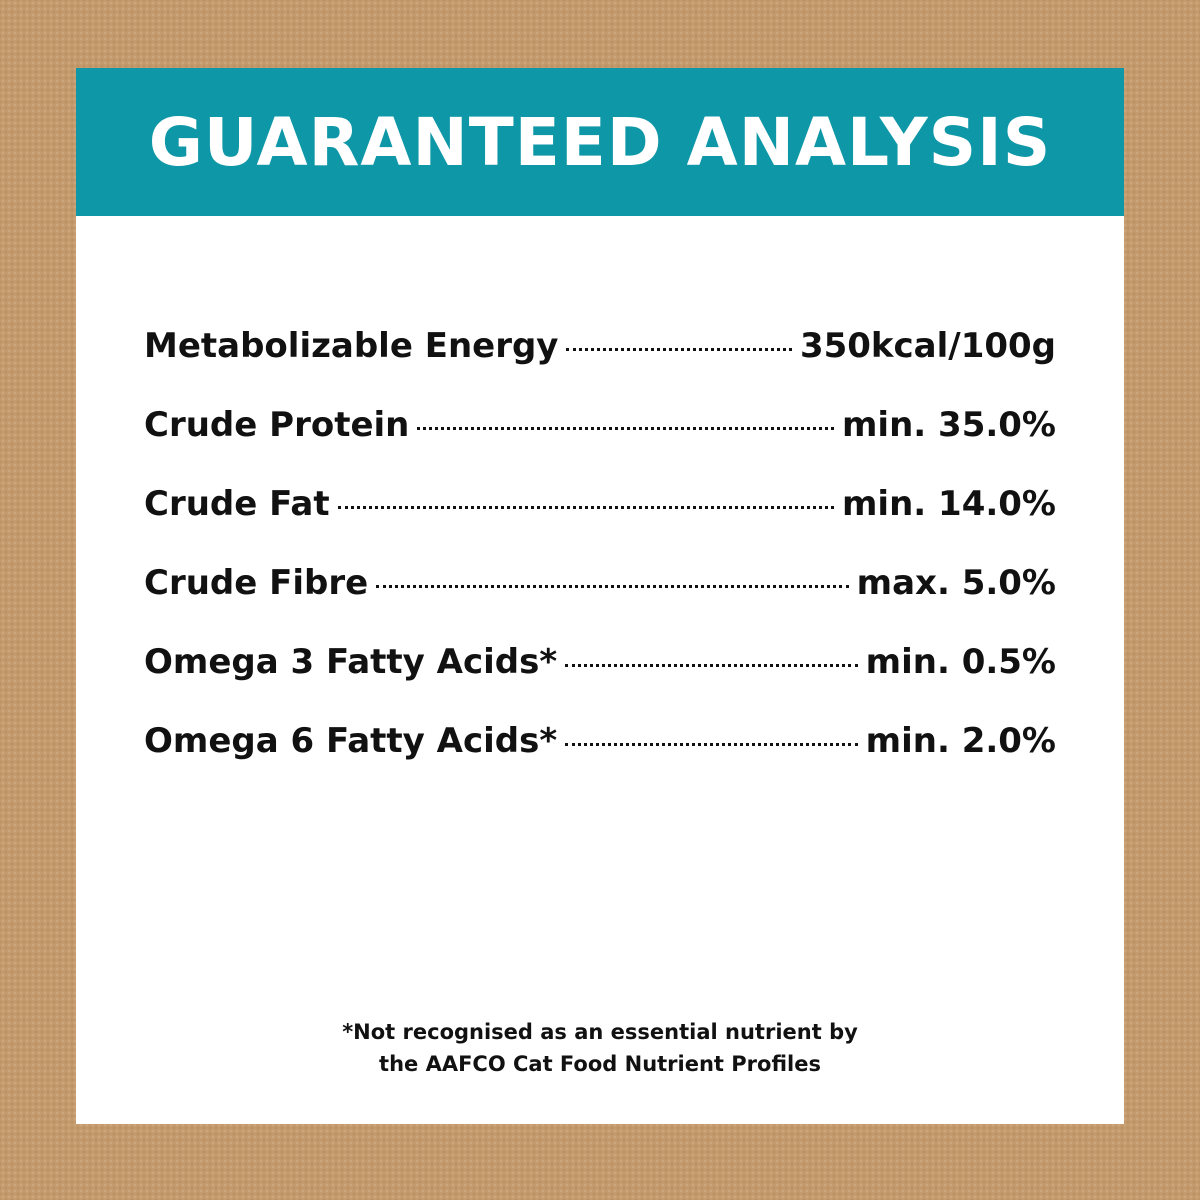 The height and width of the screenshot is (1200, 1200). Describe the element at coordinates (949, 425) in the screenshot. I see `nutrient-value: min. 35.0%` at that location.